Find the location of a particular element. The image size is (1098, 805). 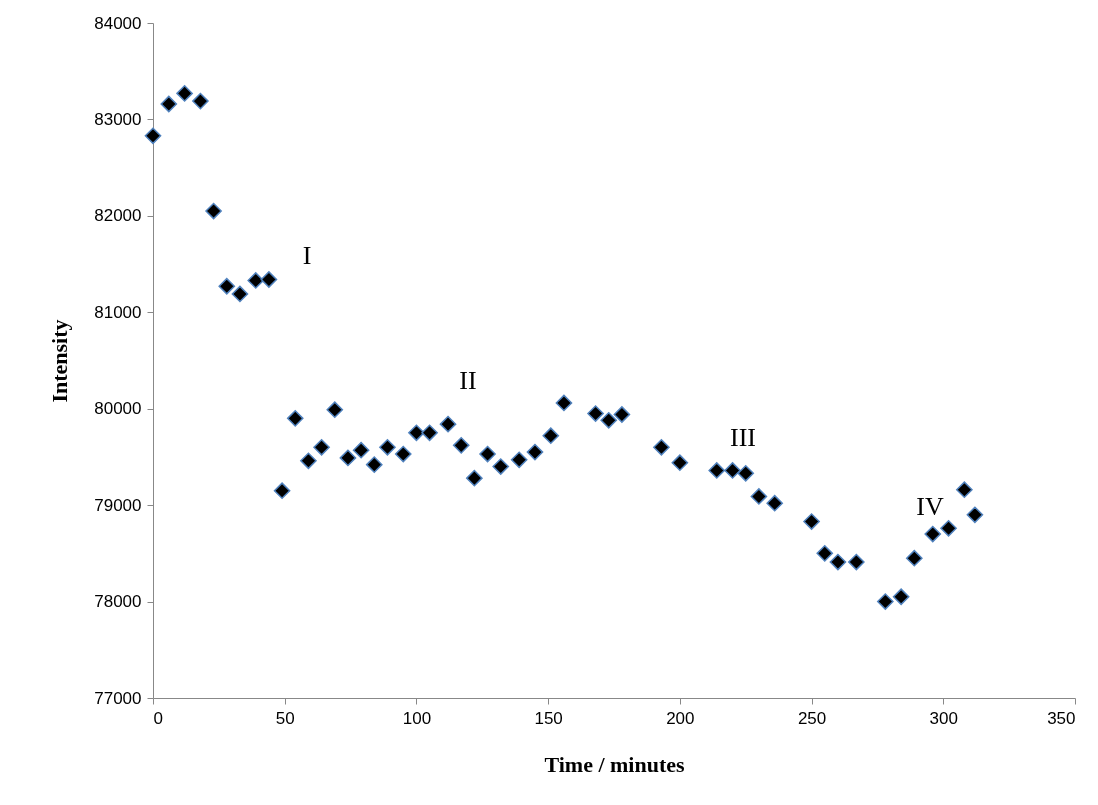

y-tick-label: 77000 is located at coordinates (118, 698).